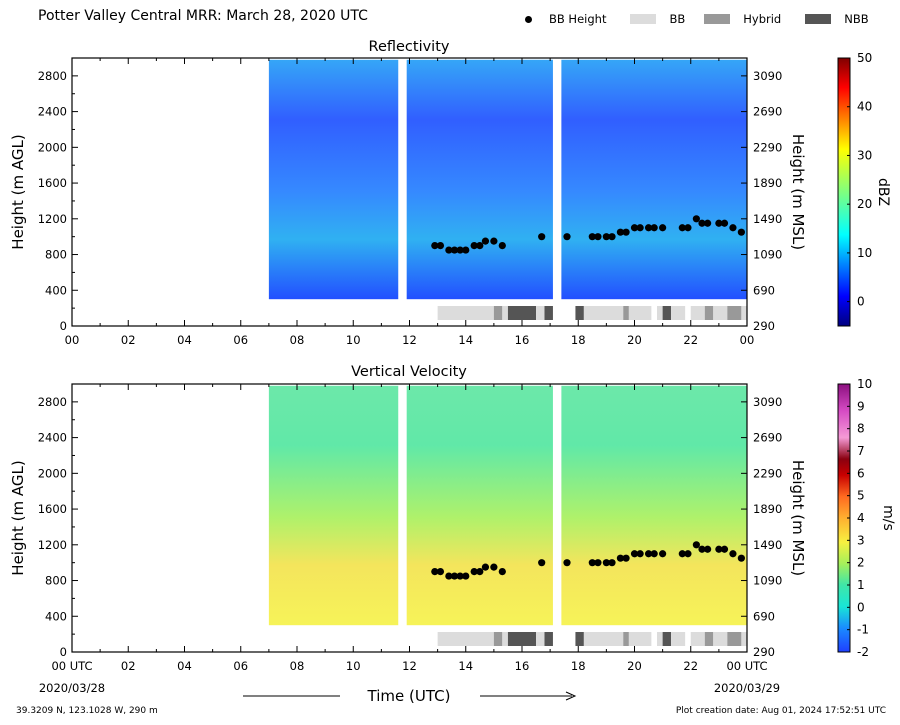 This screenshot has height=725, width=900. Describe the element at coordinates (634, 340) in the screenshot. I see `x-tick-label: 20` at that location.